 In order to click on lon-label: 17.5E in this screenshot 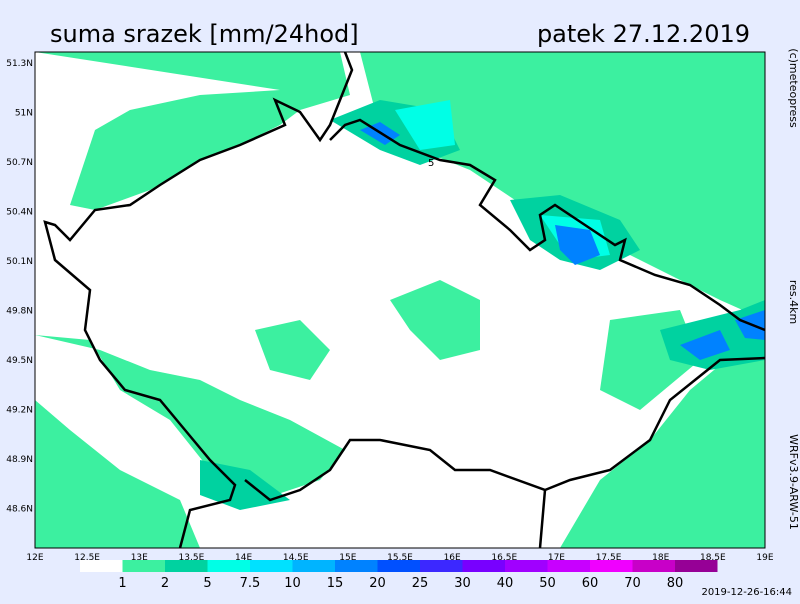, I will do `click(609, 558)`.